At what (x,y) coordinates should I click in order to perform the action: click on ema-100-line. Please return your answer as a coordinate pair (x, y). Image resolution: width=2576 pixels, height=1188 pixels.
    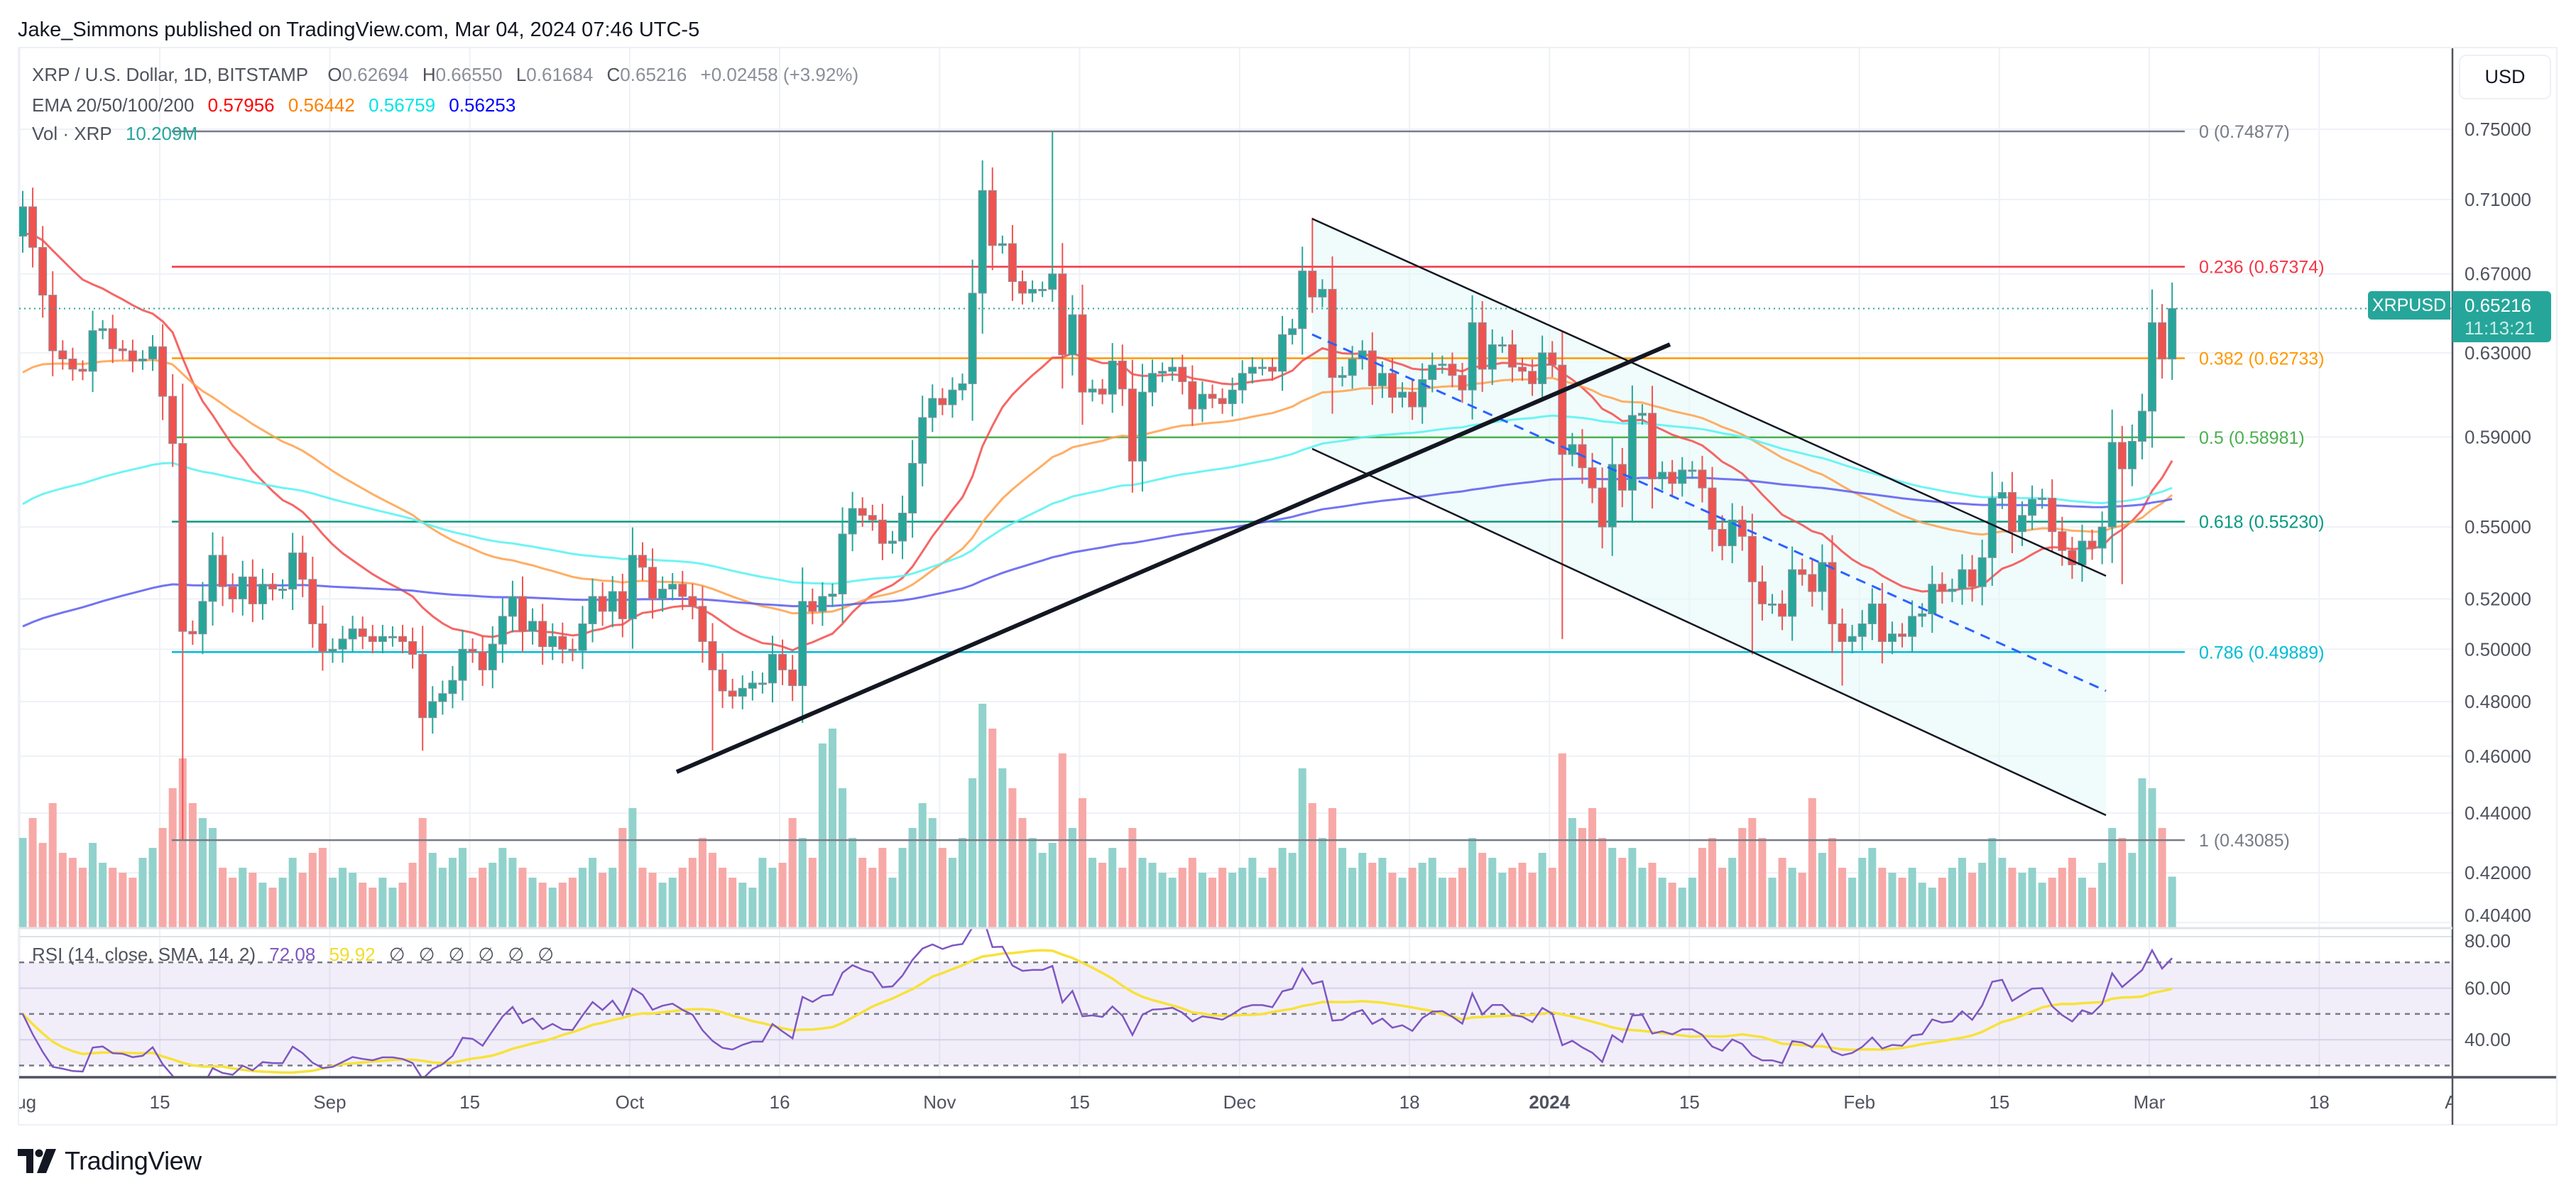
    Looking at the image, I should click on (1097, 499).